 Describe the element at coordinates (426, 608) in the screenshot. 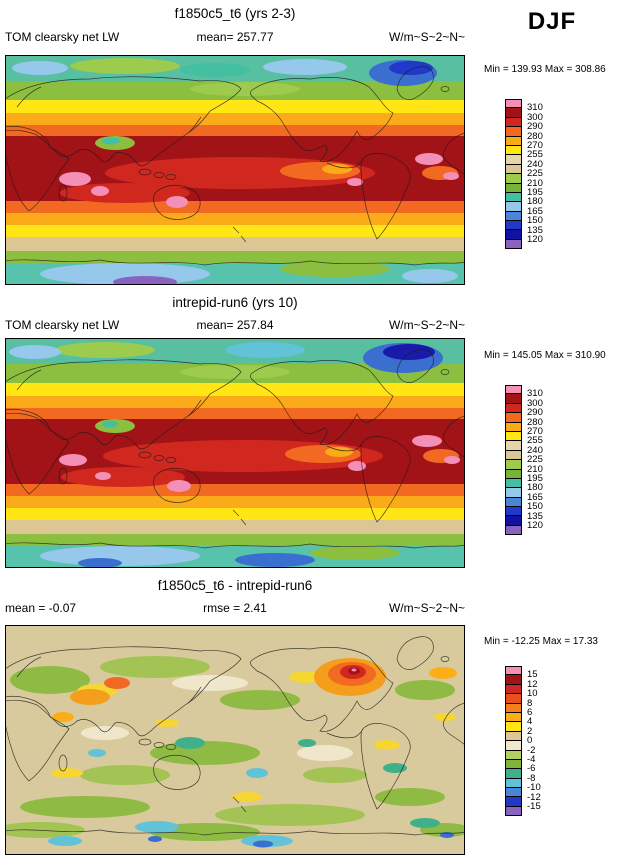

I see `units-label: W/m~S~2~N~` at that location.